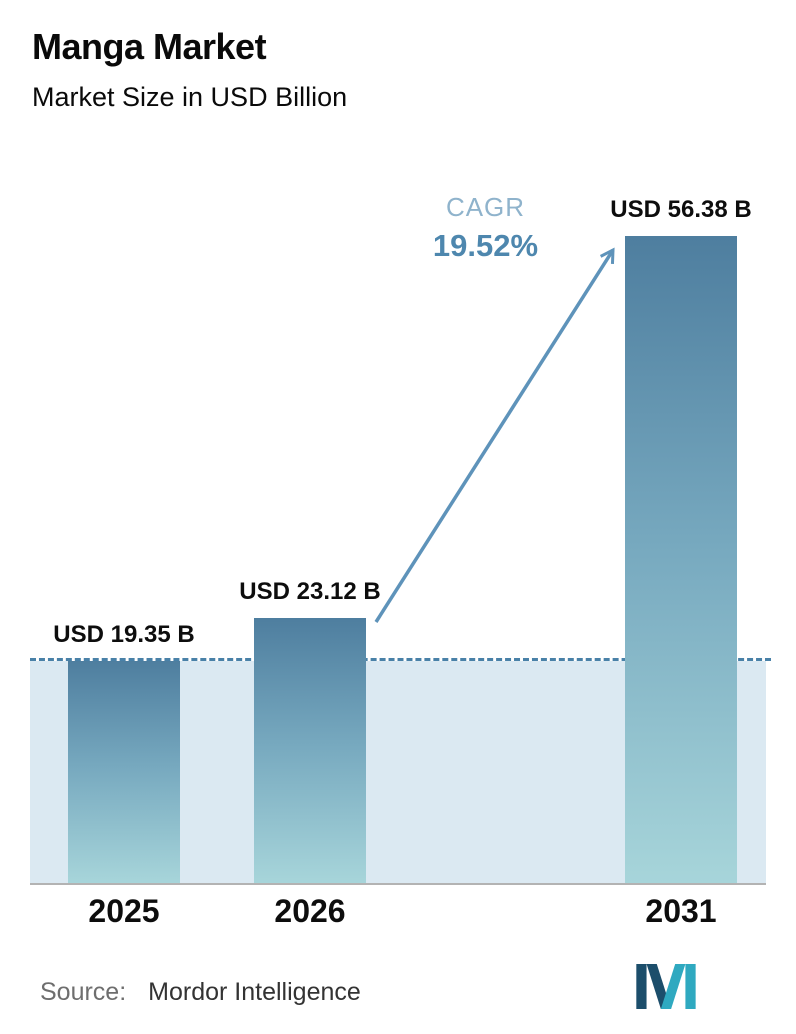 This screenshot has width=796, height=1034. What do you see at coordinates (400, 659) in the screenshot?
I see `baseline-dashed-line` at bounding box center [400, 659].